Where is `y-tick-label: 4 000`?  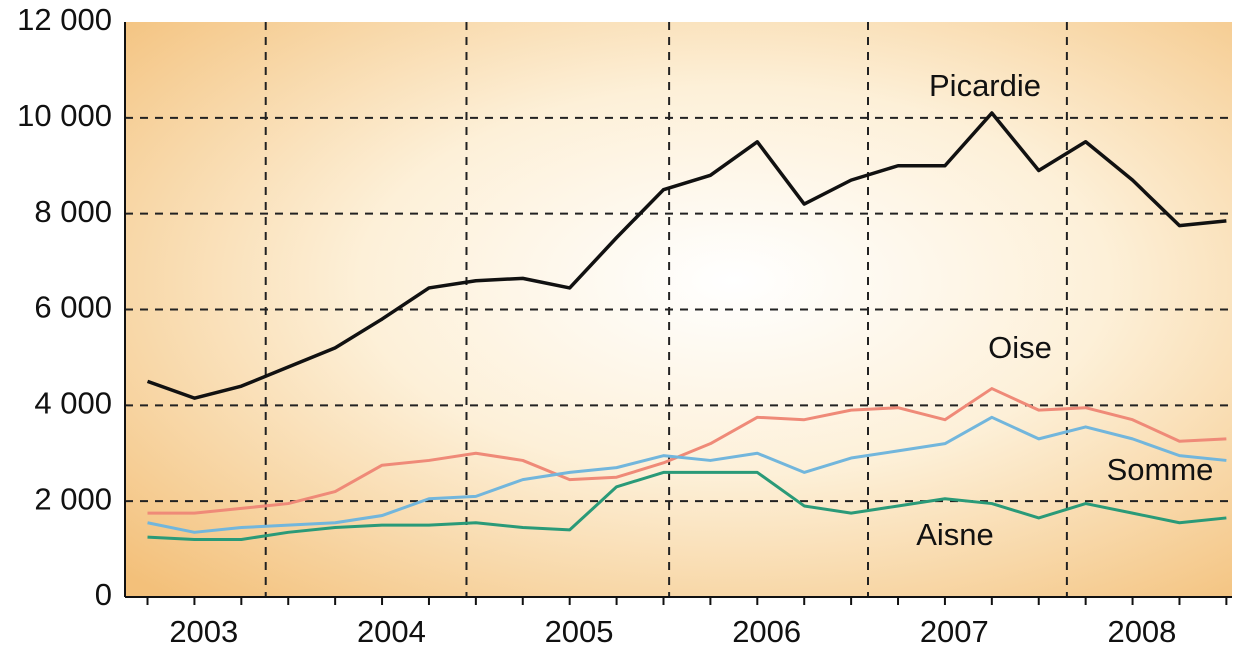
y-tick-label: 4 000 is located at coordinates (73, 403).